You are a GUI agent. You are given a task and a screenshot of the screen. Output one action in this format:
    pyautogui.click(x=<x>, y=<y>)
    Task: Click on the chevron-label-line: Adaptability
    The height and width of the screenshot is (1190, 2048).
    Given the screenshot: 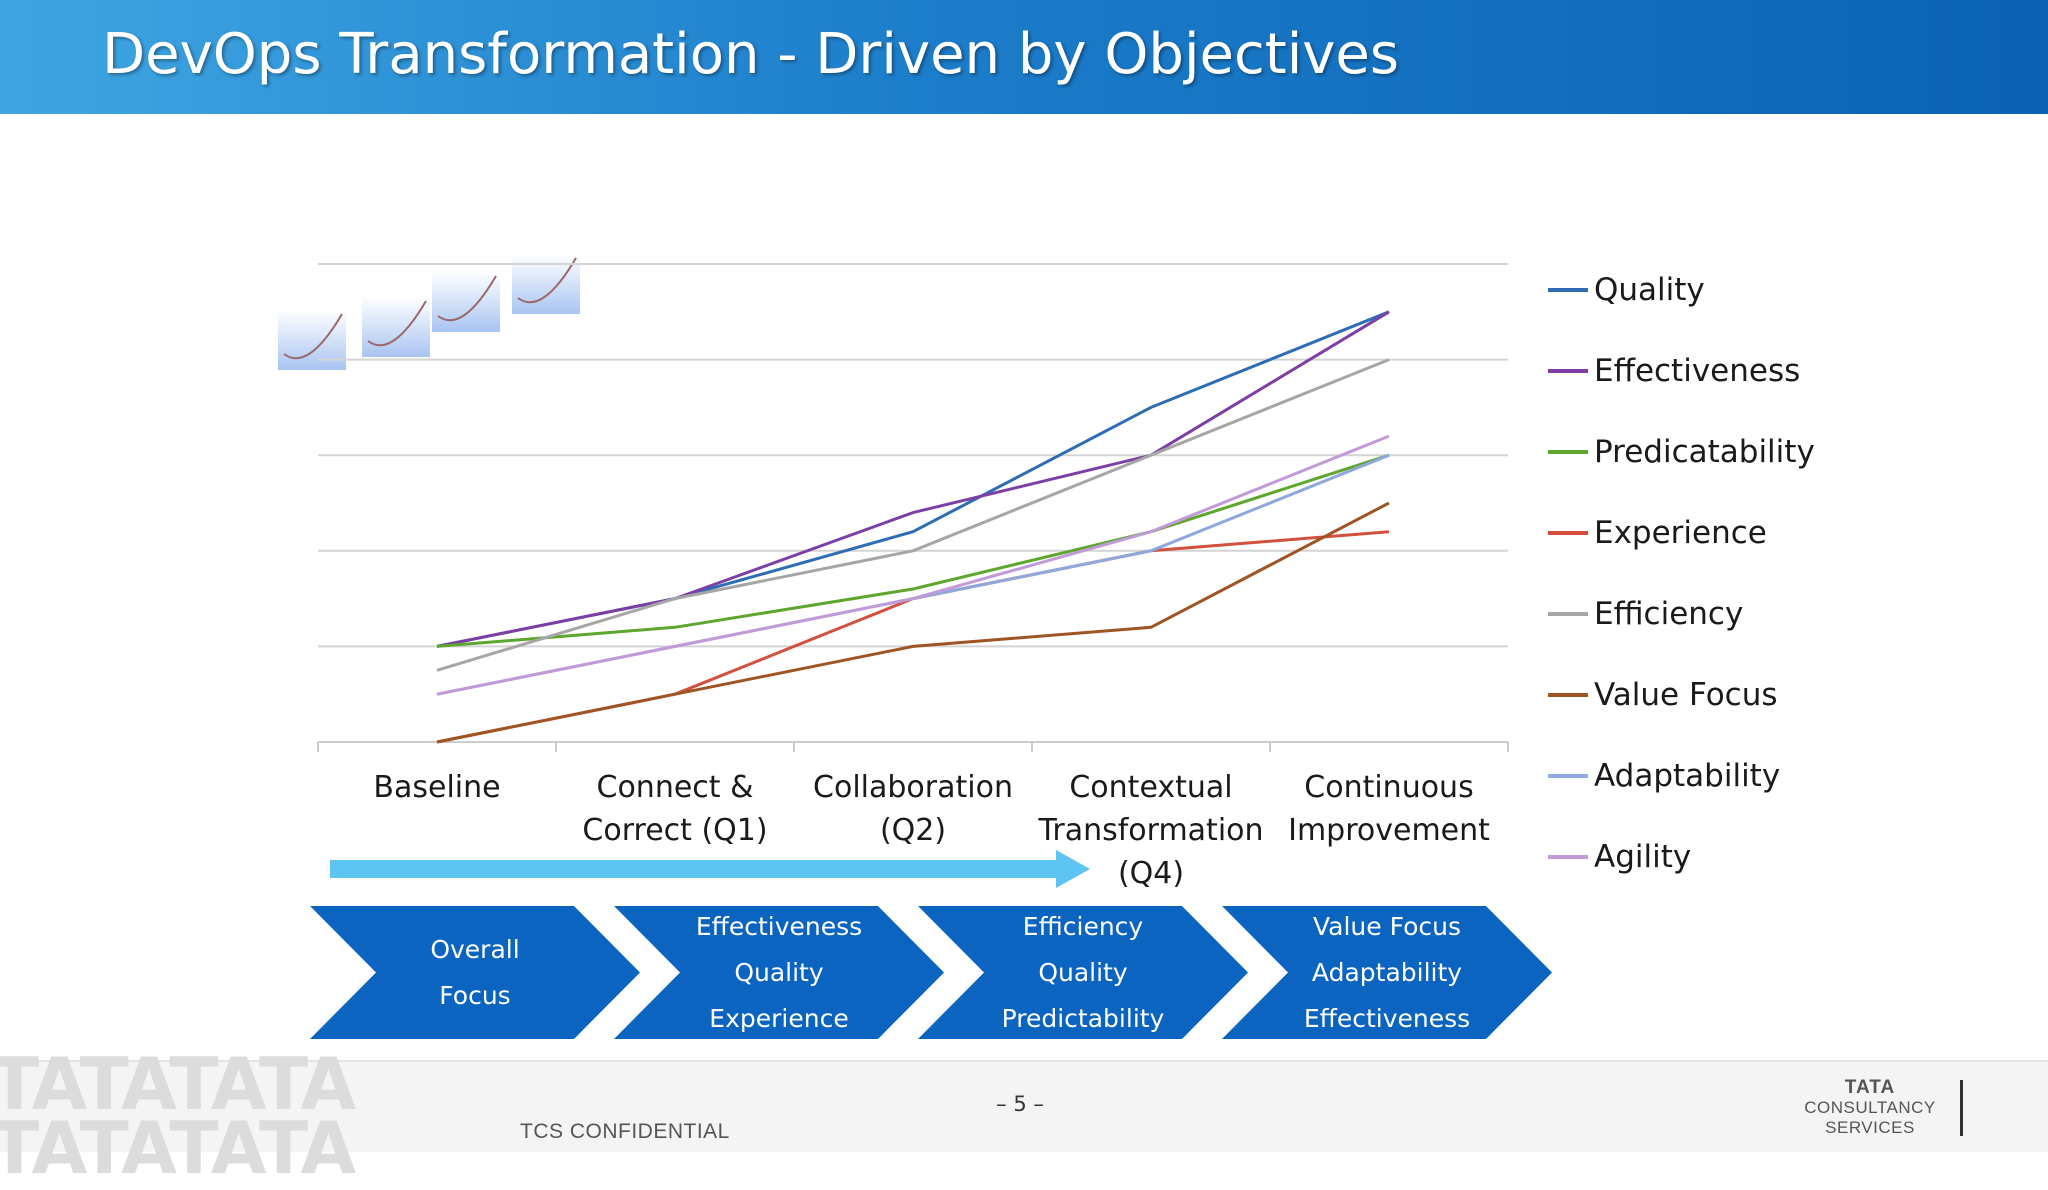 What is the action you would take?
    pyautogui.click(x=1387, y=972)
    